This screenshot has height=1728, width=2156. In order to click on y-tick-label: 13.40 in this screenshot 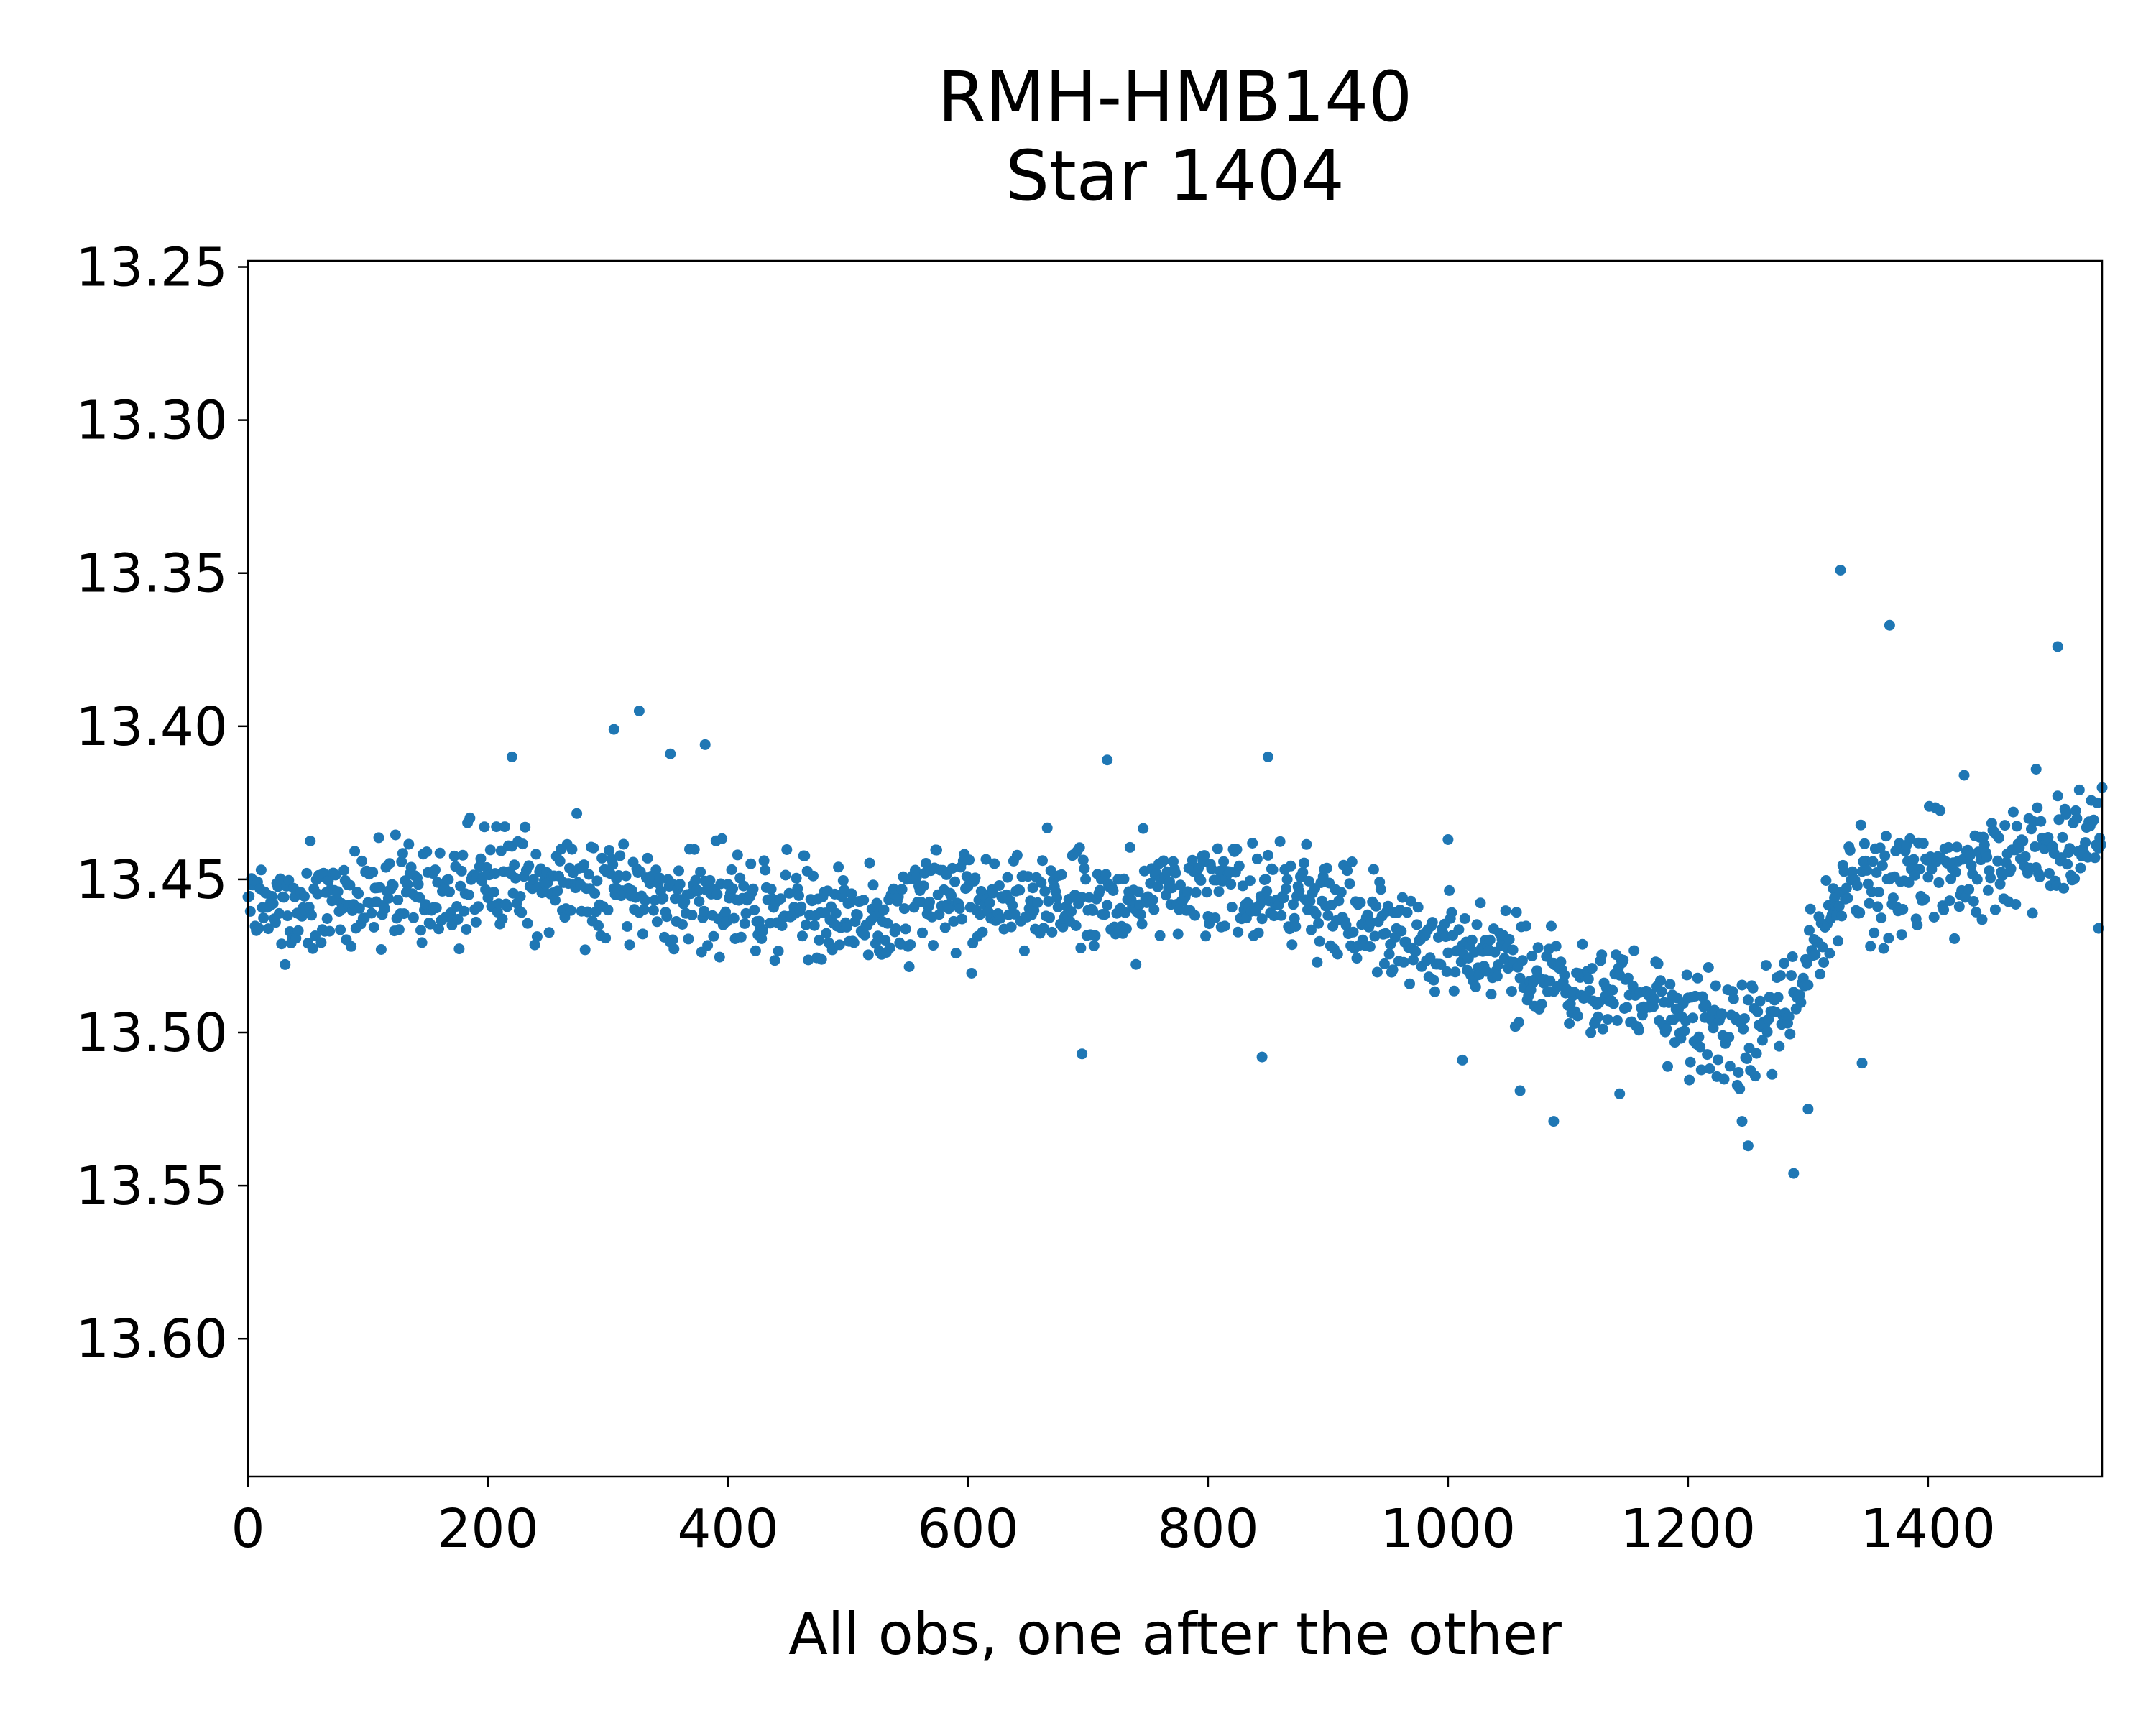, I will do `click(152, 727)`.